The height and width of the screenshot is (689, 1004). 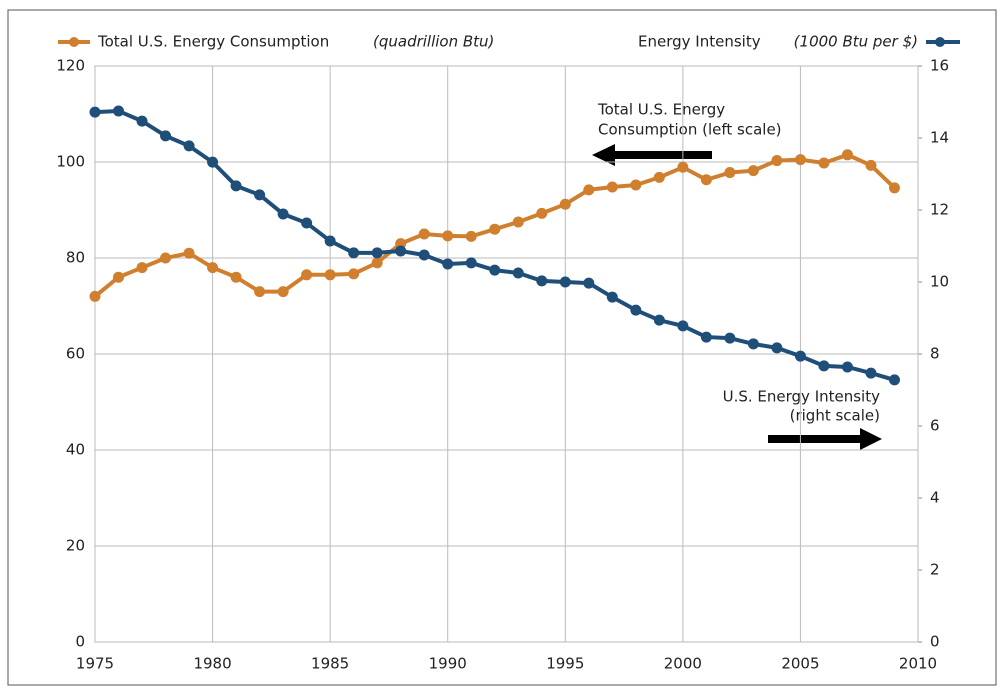 What do you see at coordinates (661, 110) in the screenshot?
I see `annotation: Total U.S. Energy` at bounding box center [661, 110].